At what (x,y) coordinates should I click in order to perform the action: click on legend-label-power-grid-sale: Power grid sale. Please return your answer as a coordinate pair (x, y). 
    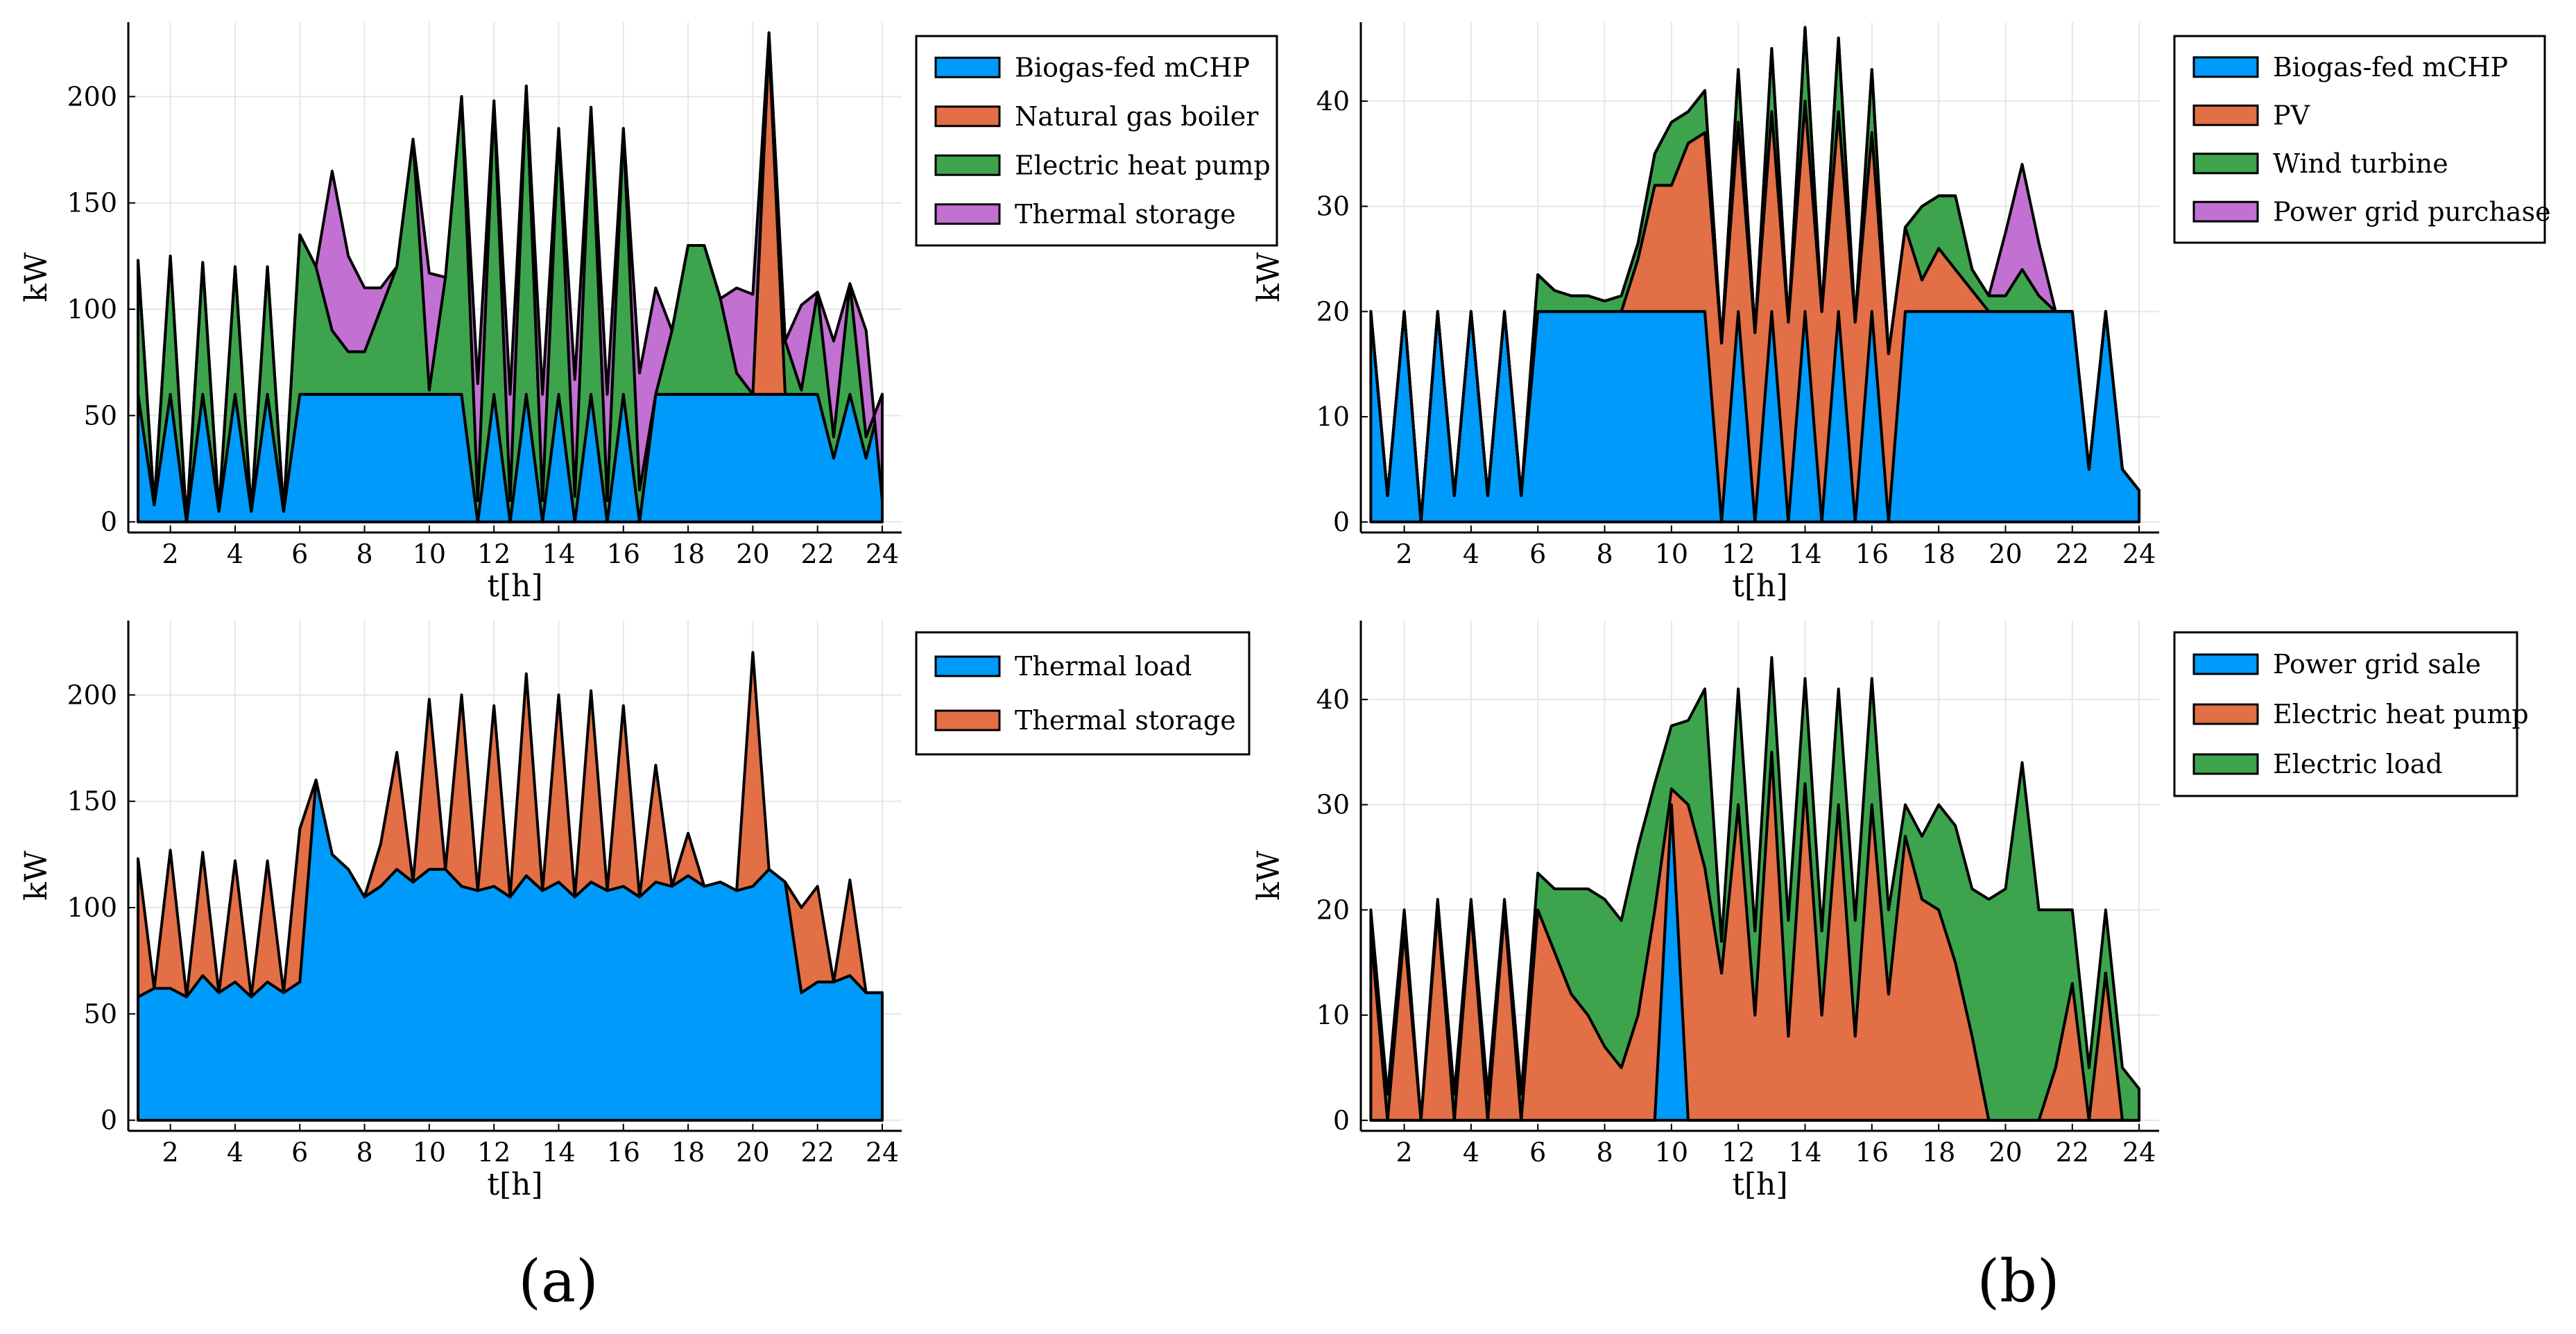
    Looking at the image, I should click on (2377, 664).